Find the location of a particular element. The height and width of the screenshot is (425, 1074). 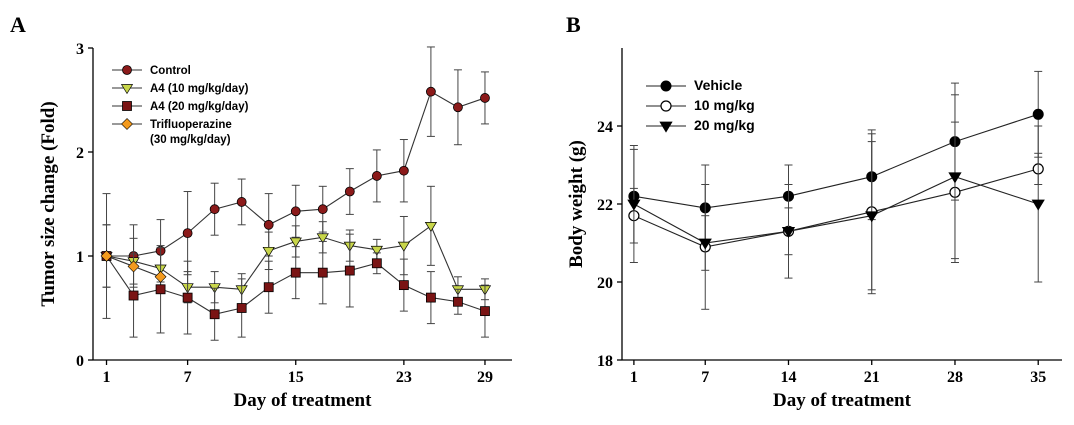

y-tick-label: 24 is located at coordinates (605, 127).